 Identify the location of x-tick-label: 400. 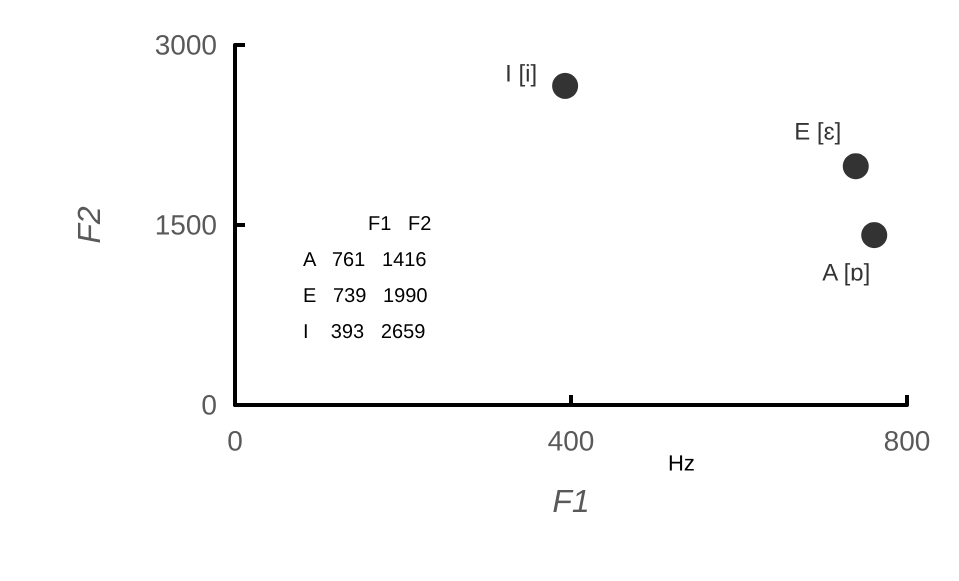
(571, 441).